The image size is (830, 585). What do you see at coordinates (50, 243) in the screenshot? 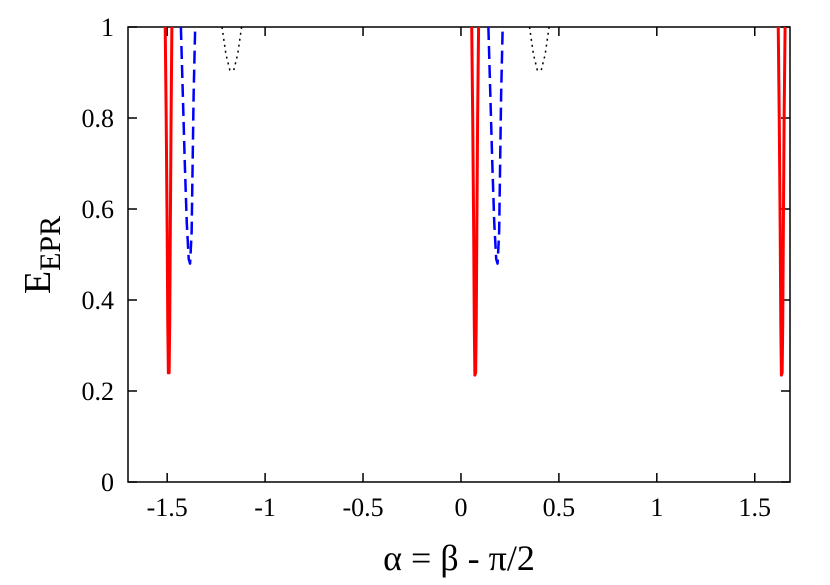
I see `y-axis-label-sub: EPR` at bounding box center [50, 243].